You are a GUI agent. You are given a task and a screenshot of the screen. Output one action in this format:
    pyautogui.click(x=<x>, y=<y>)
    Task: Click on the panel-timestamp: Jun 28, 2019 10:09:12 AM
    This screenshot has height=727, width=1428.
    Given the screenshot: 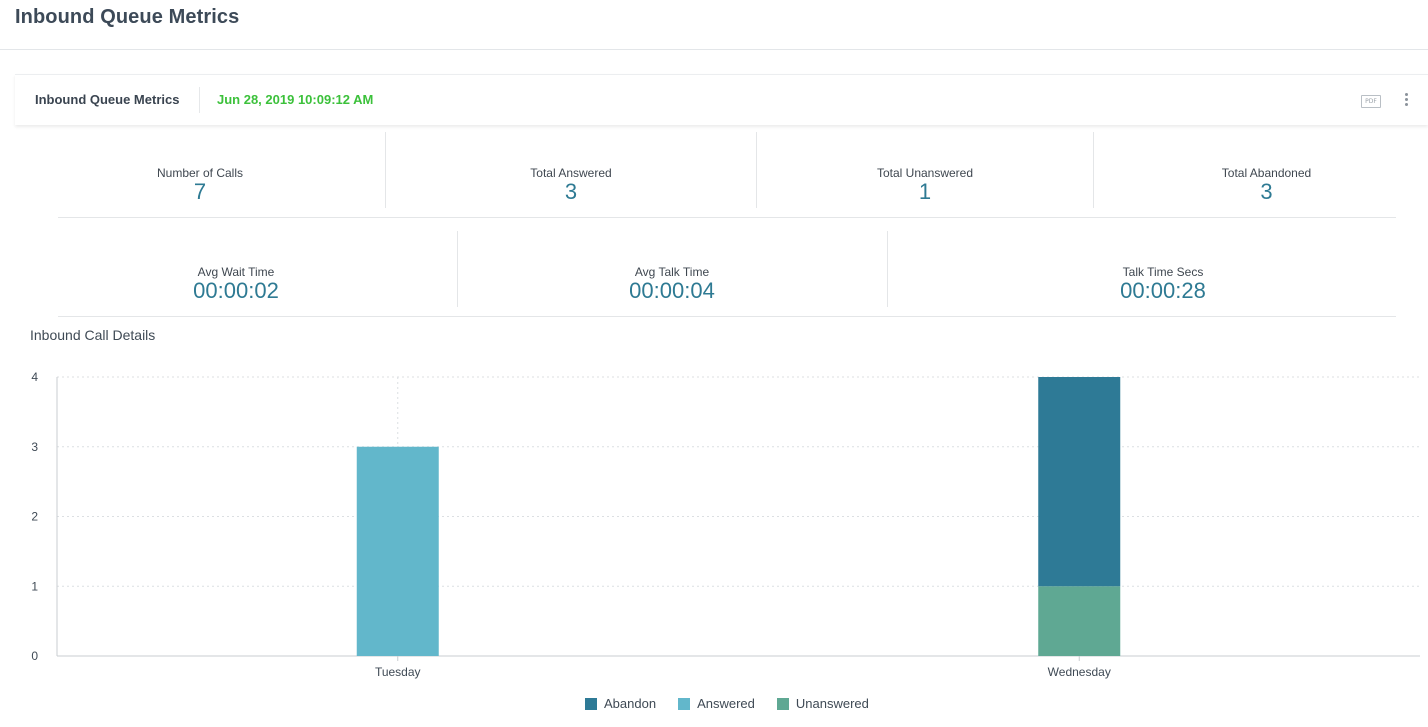 What is the action you would take?
    pyautogui.click(x=295, y=99)
    